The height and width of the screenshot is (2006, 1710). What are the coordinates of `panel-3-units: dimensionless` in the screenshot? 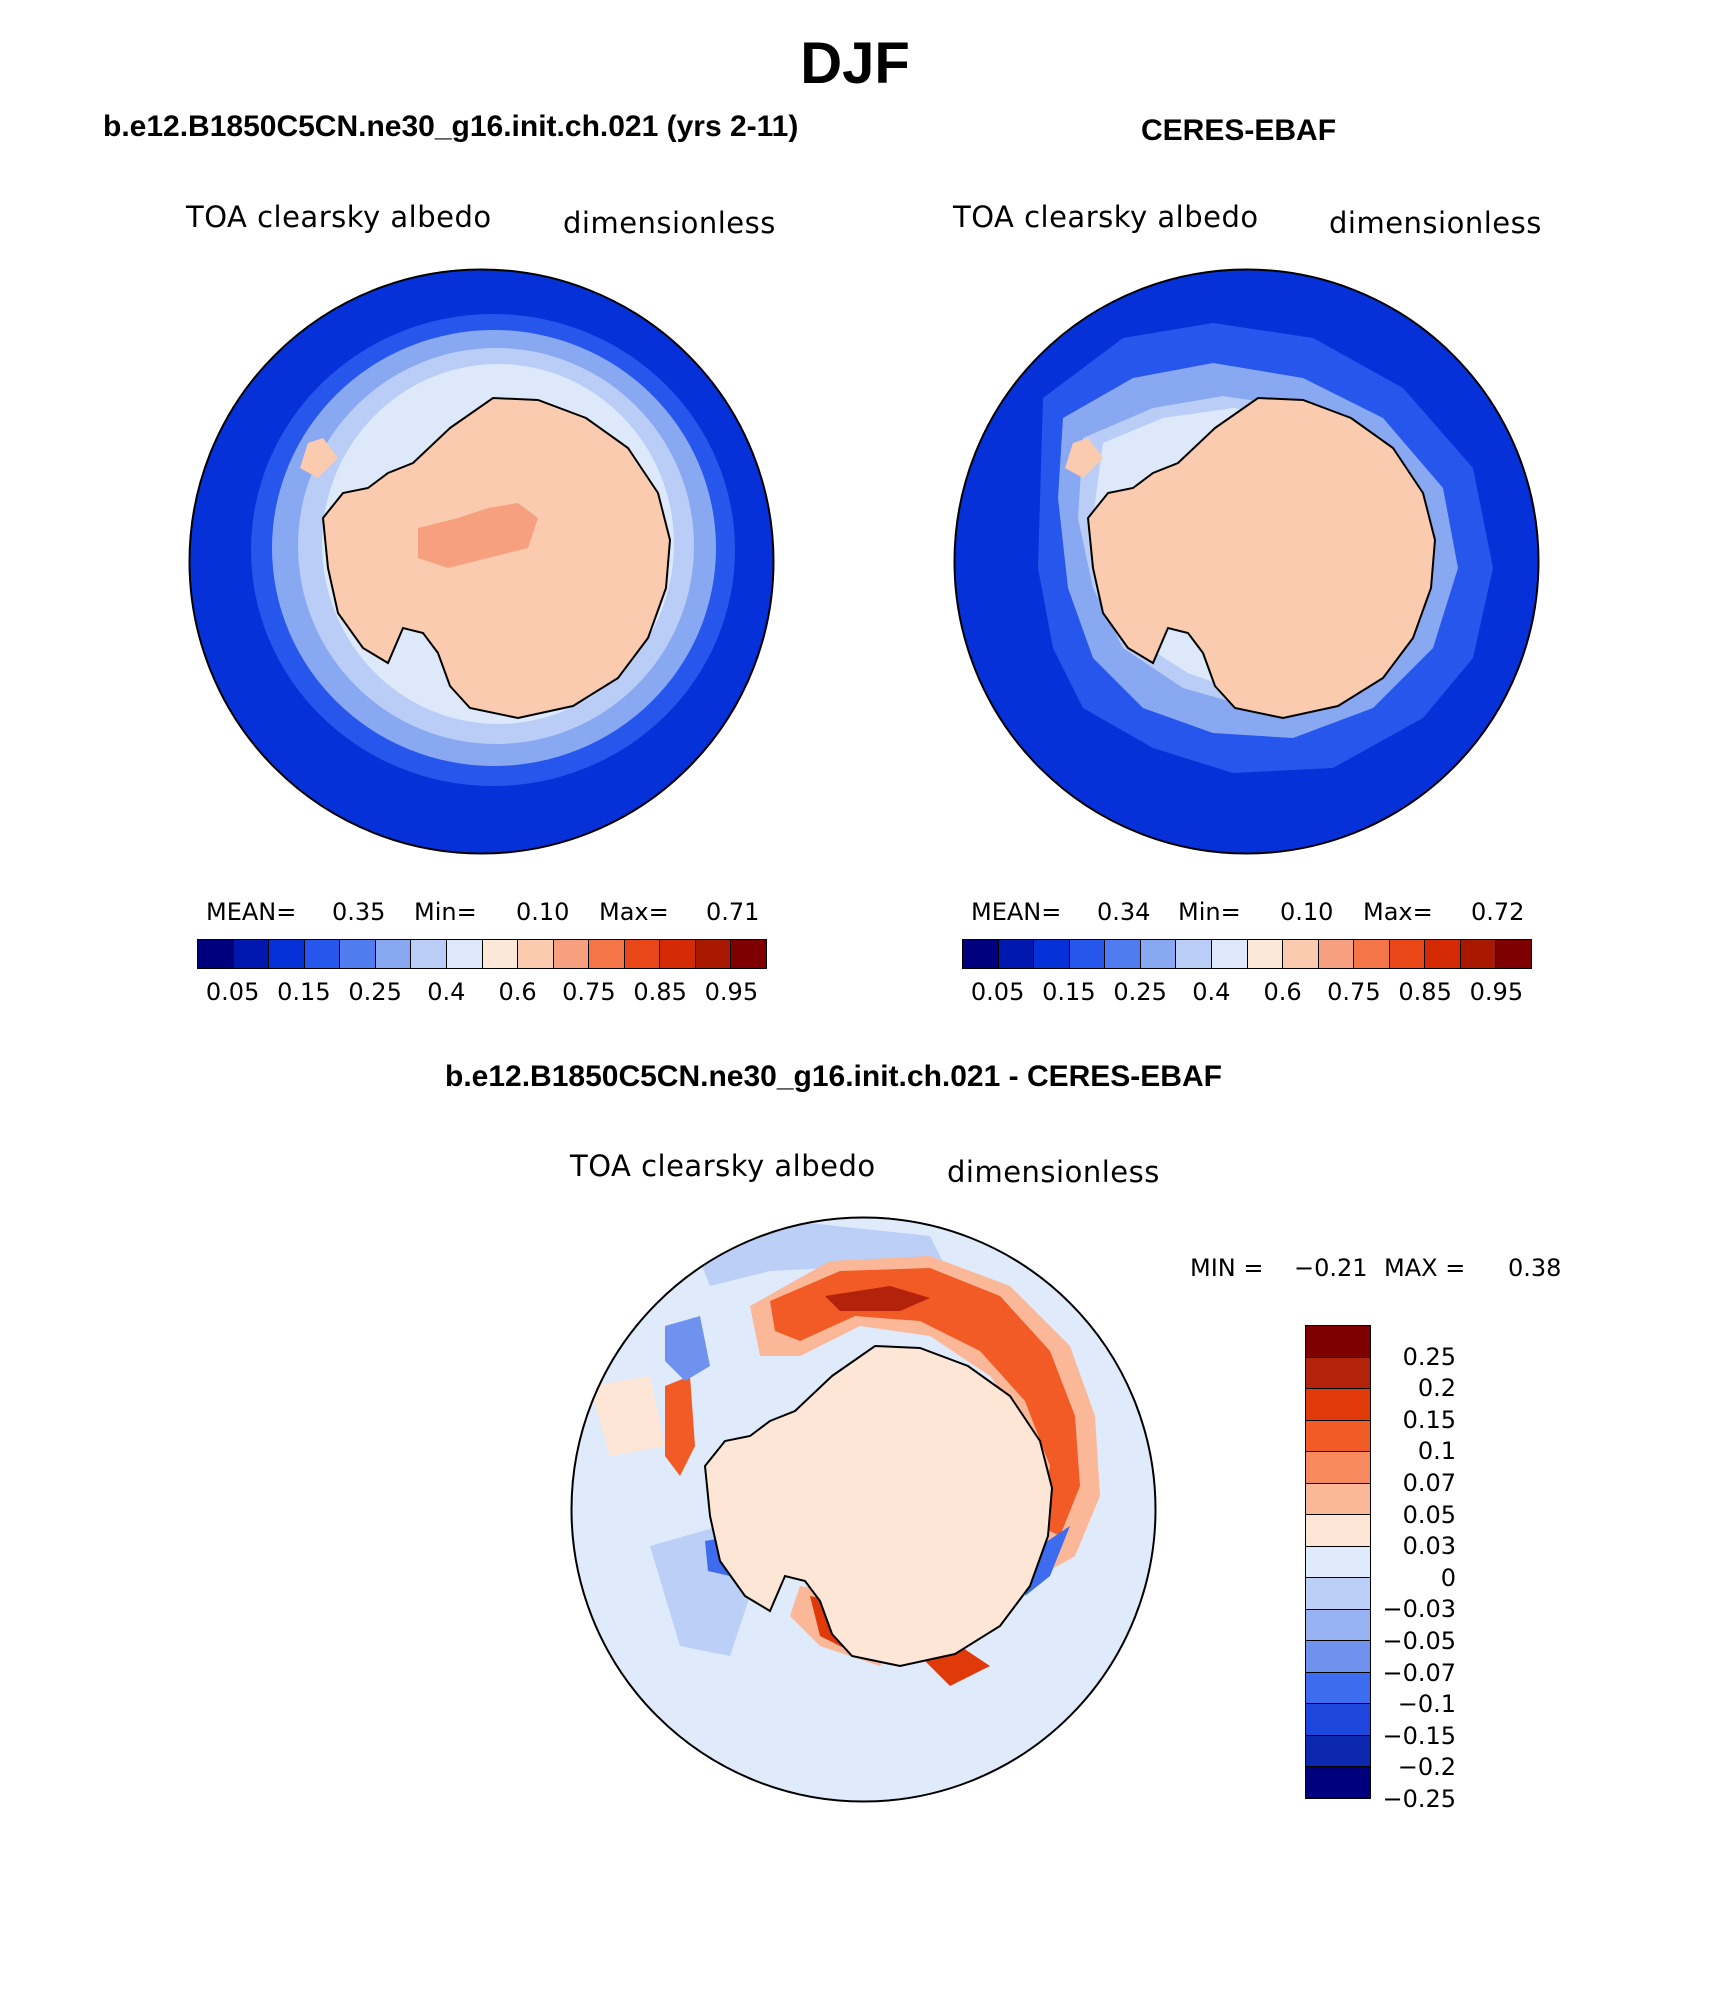 It's located at (1053, 1172).